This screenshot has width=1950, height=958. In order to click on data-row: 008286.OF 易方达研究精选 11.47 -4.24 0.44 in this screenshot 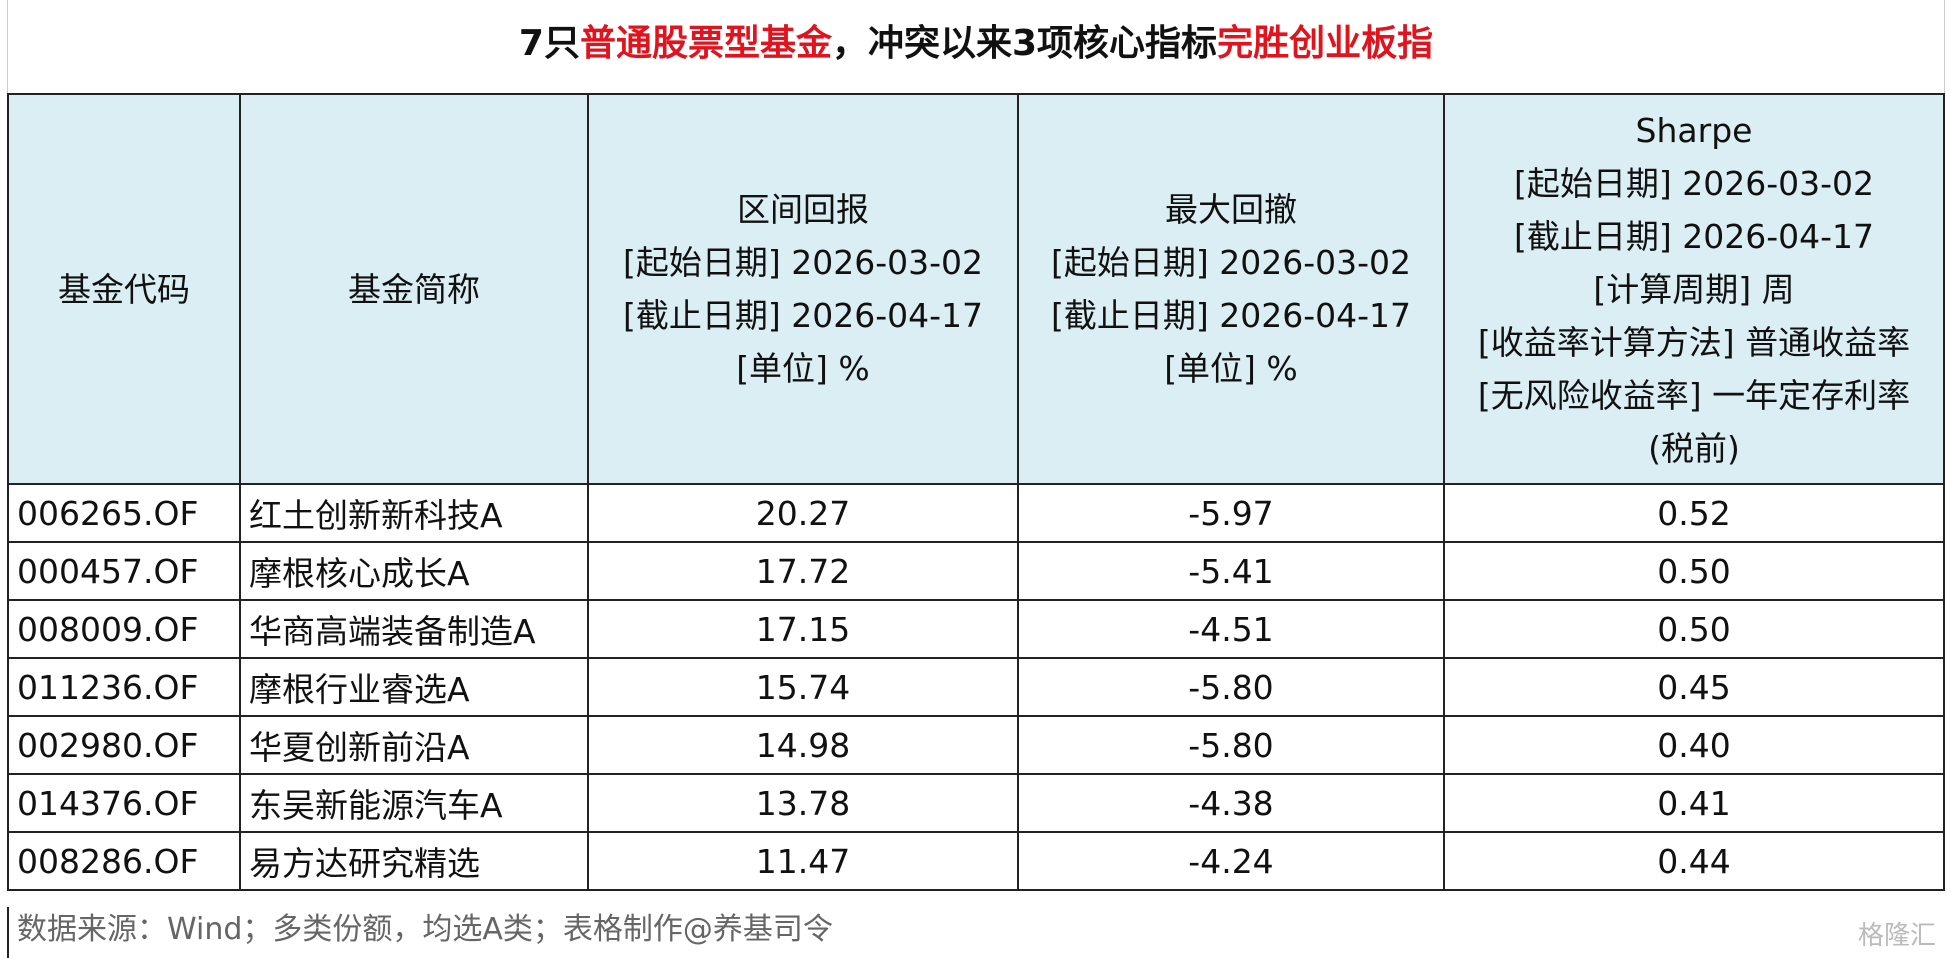, I will do `click(976, 861)`.